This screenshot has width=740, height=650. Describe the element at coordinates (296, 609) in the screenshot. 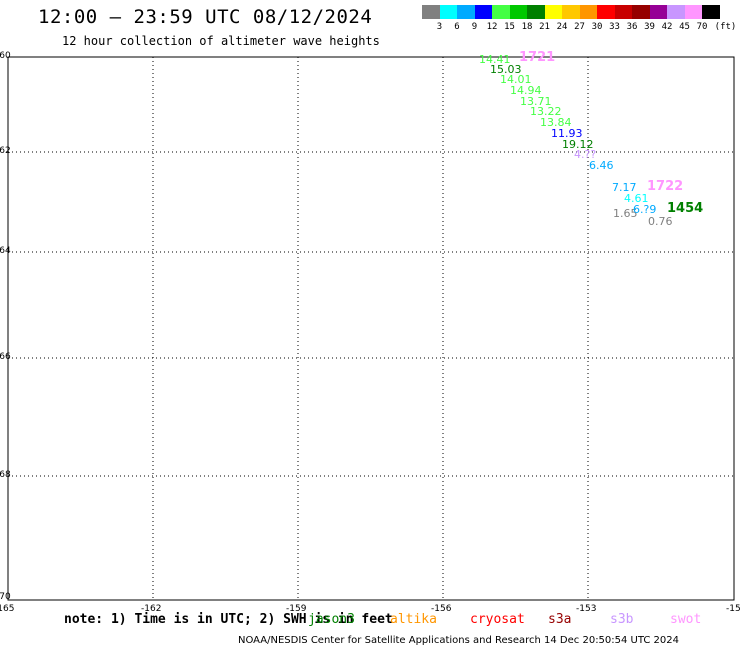

I see `x-tick-label: -159` at that location.